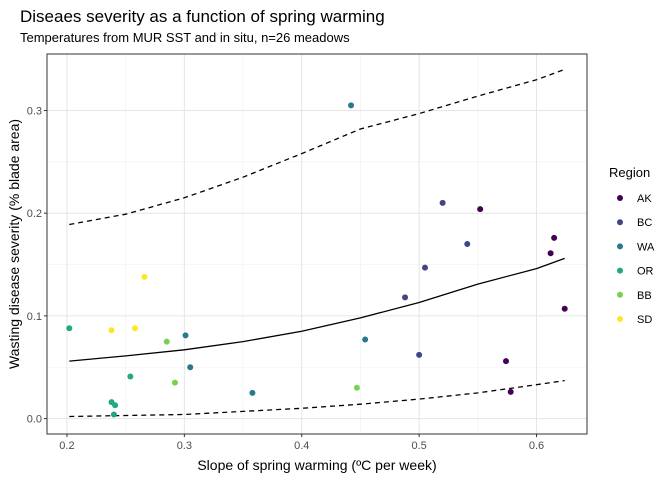 This screenshot has height=480, width=672. What do you see at coordinates (14, 244) in the screenshot?
I see `y-axis-title: Wasting disease severity (% blade area)` at bounding box center [14, 244].